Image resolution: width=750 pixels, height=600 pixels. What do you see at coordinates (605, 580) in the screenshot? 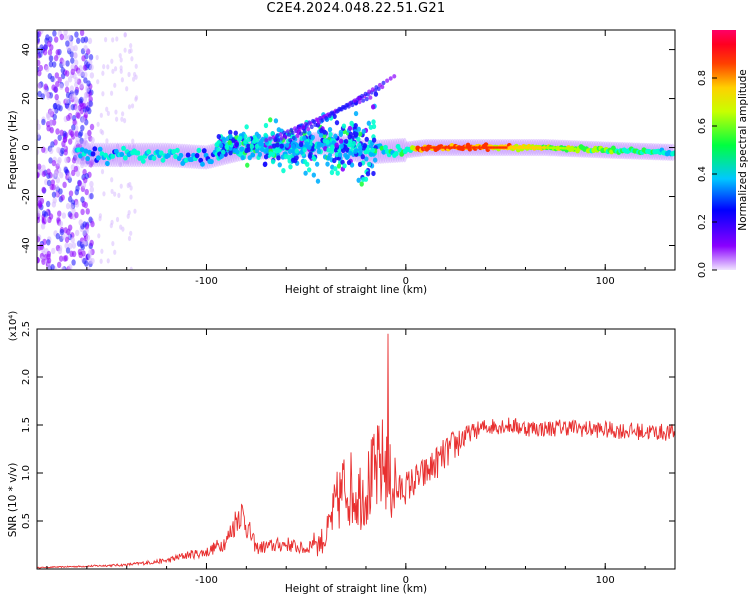
I see `x-tick-label: 100` at bounding box center [605, 580].